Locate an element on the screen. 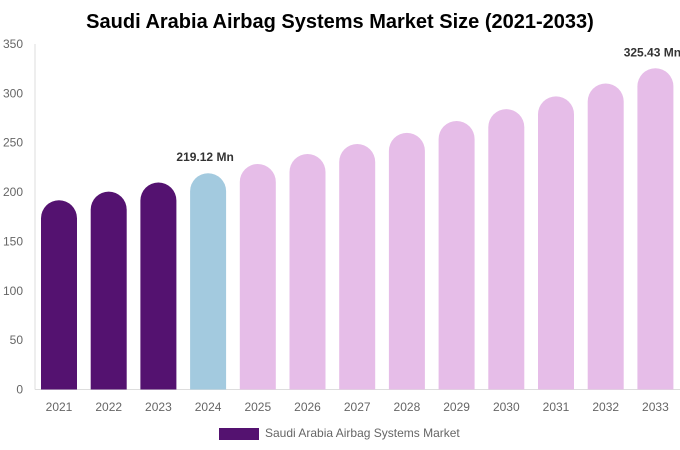 The image size is (680, 450). x-tick-label: 2028 is located at coordinates (407, 407).